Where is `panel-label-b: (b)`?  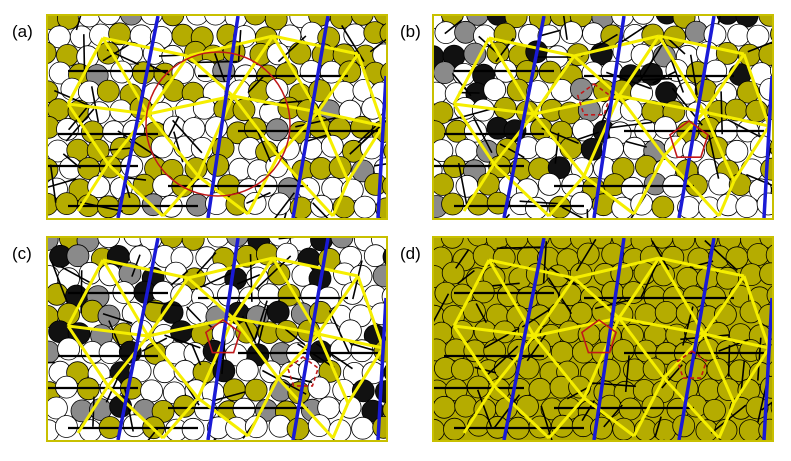
panel-label-b: (b) is located at coordinates (410, 31).